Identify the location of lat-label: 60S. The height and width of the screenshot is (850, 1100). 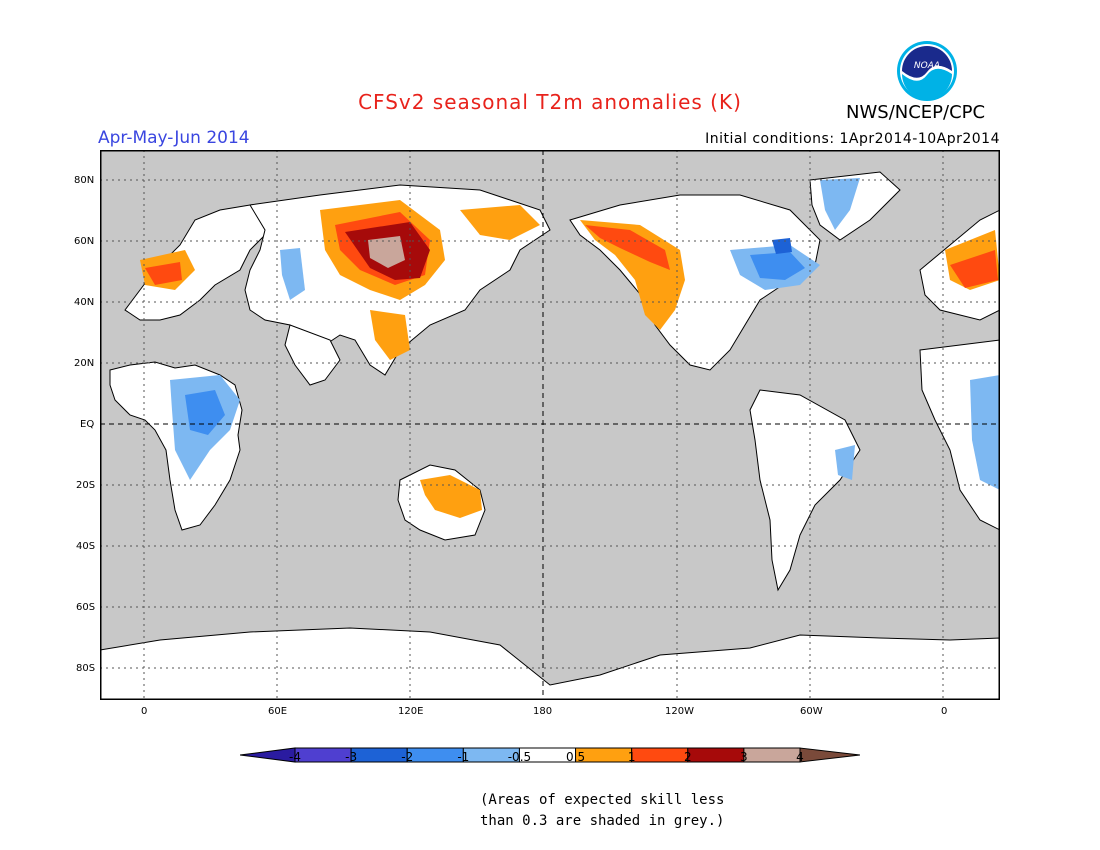
(86, 607).